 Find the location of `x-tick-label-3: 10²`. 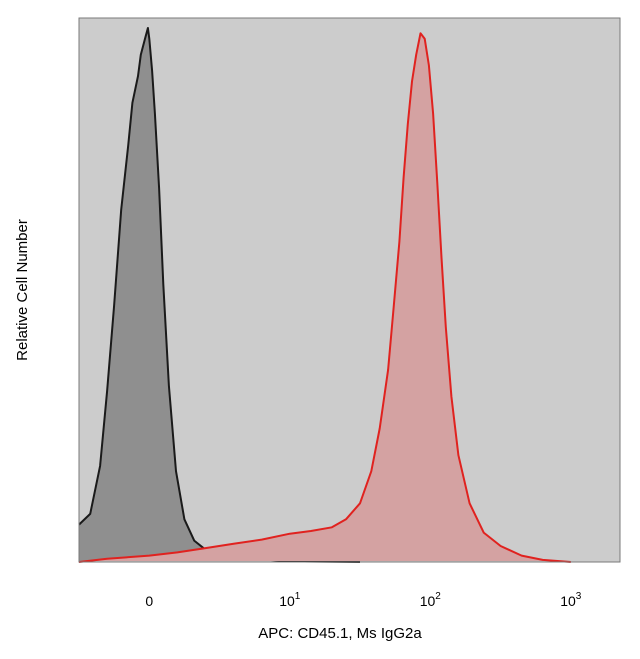

x-tick-label-3: 10² is located at coordinates (431, 600).